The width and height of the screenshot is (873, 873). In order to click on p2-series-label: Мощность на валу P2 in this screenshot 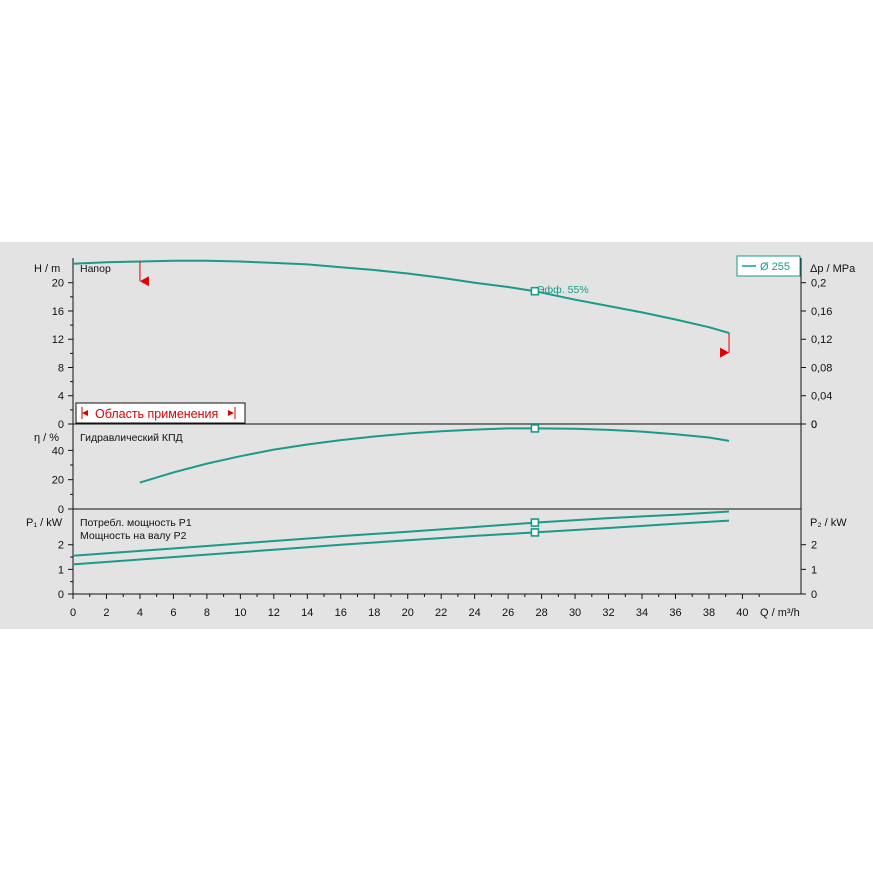, I will do `click(133, 536)`.